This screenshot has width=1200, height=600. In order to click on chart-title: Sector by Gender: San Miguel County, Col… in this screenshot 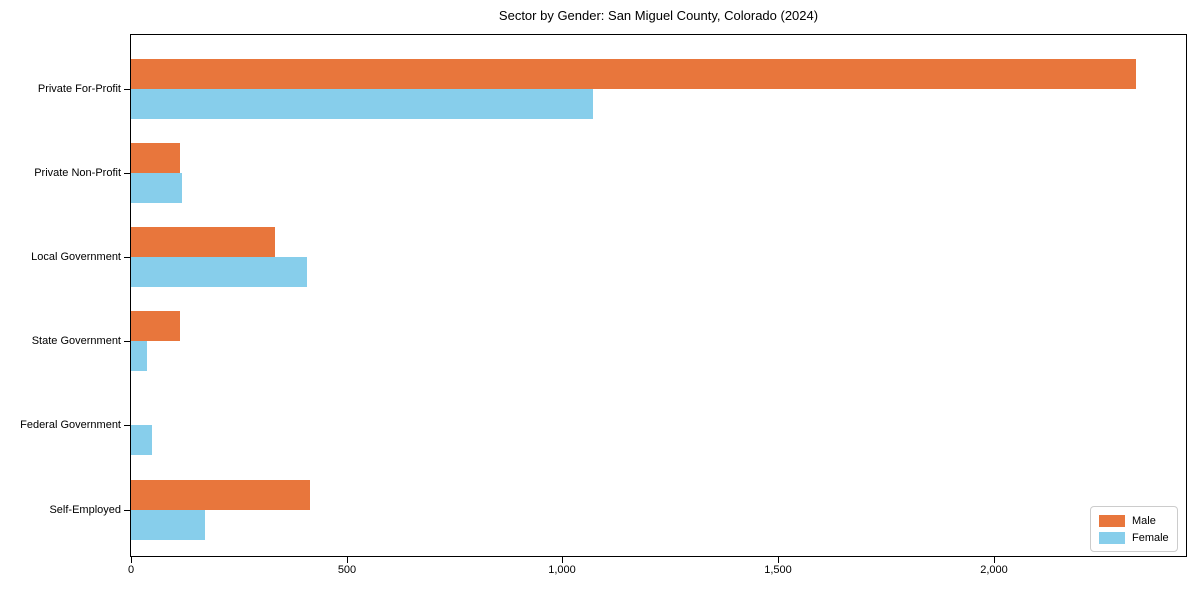, I will do `click(658, 15)`.